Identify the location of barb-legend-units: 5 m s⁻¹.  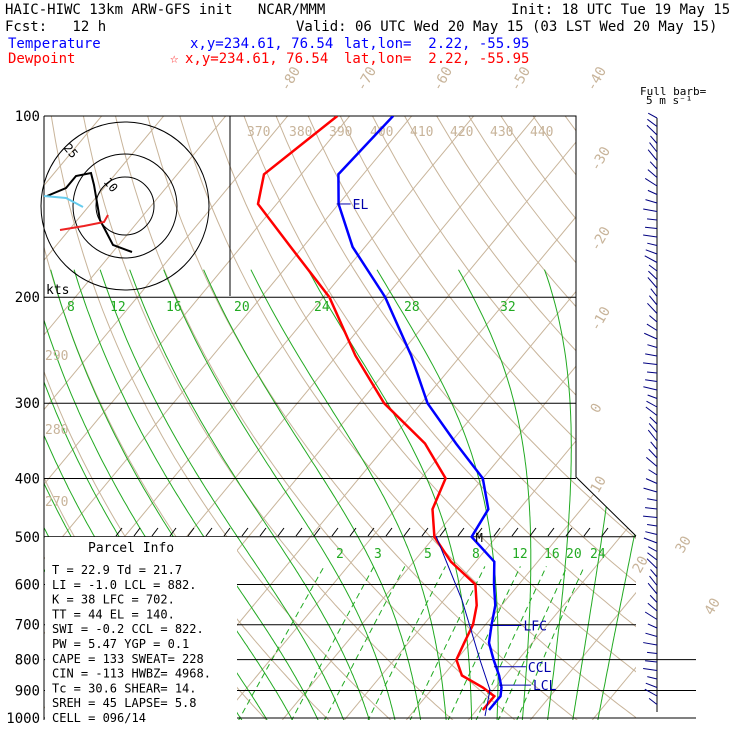
(669, 100).